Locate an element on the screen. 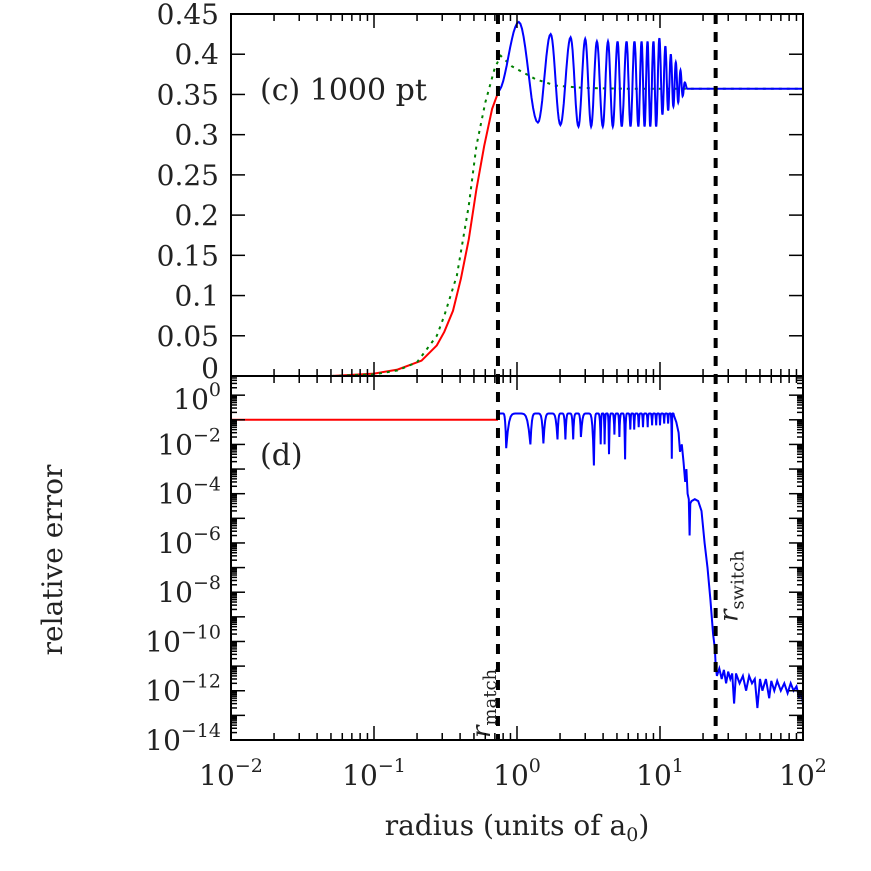  y-tick-label-c: 0.3 is located at coordinates (196, 135).